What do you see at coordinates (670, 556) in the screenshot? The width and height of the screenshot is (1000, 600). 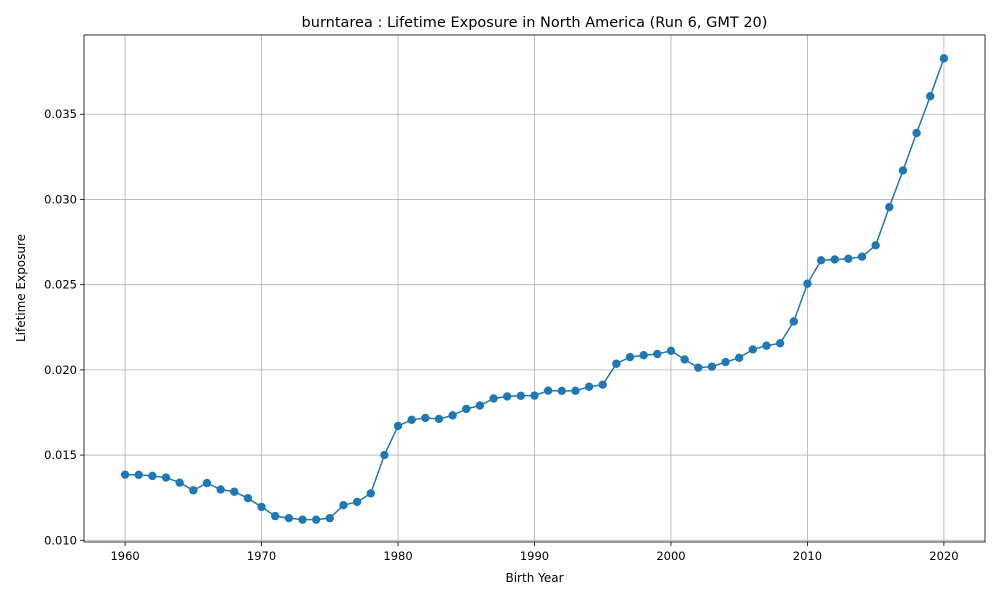 I see `x-tick-label: 2000` at bounding box center [670, 556].